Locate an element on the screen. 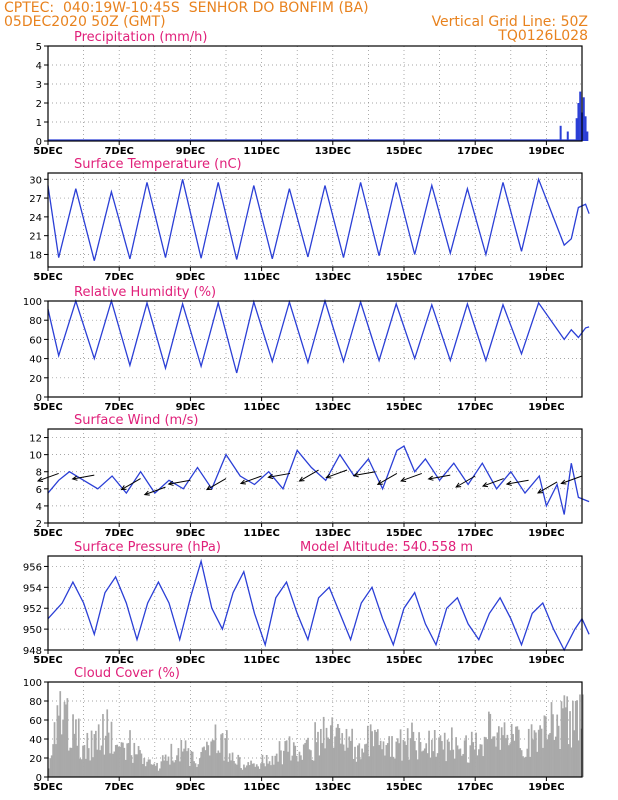 This screenshot has width=618, height=800. y-tick-label: 954 is located at coordinates (32, 588).